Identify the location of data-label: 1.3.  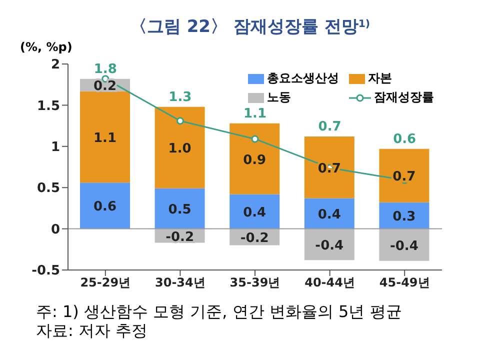
(180, 97).